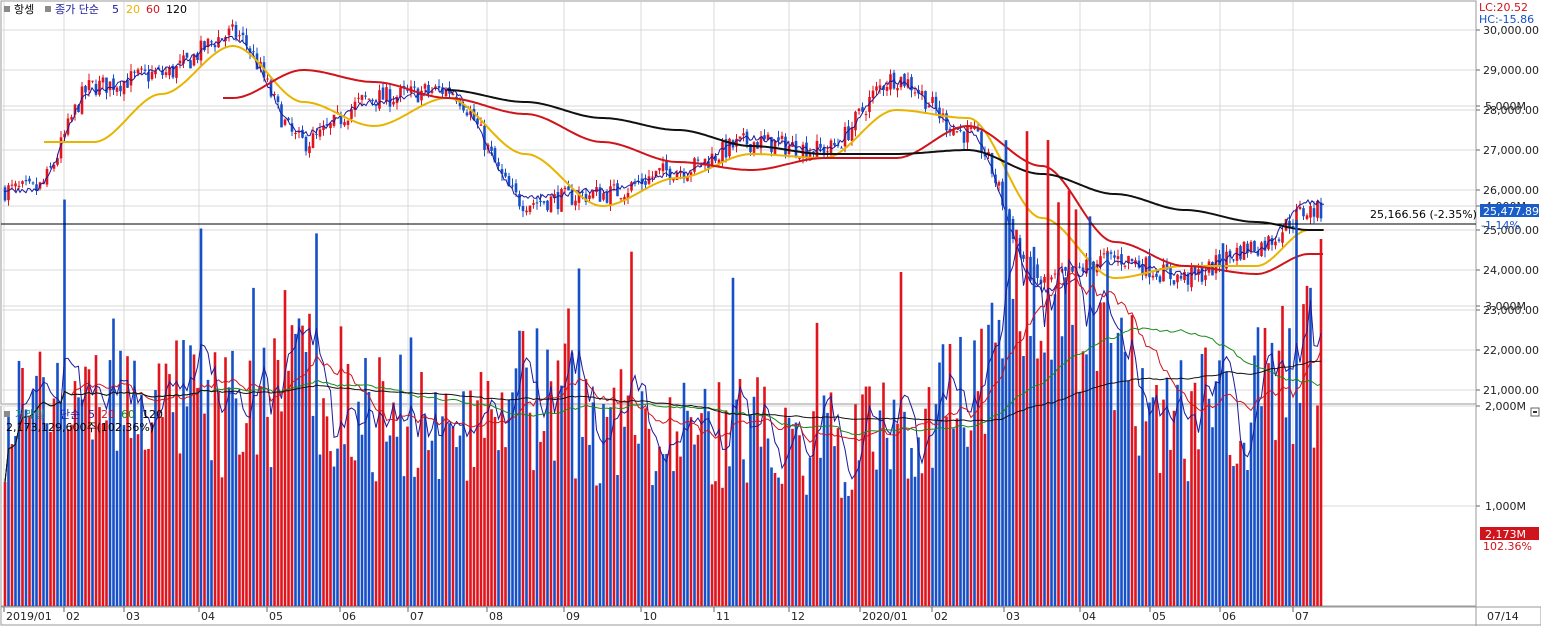 Image resolution: width=1541 pixels, height=626 pixels. Describe the element at coordinates (7, 9) in the screenshot. I see `legend-marker-icon` at that location.